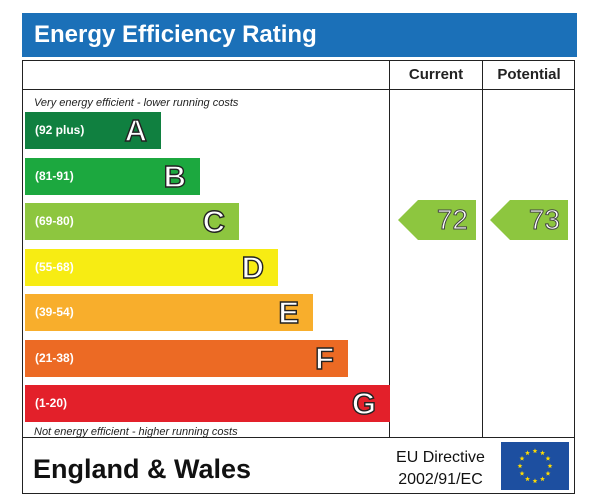 The width and height of the screenshot is (599, 500). What do you see at coordinates (54, 312) in the screenshot?
I see `band-range-label: (39-54)` at bounding box center [54, 312].